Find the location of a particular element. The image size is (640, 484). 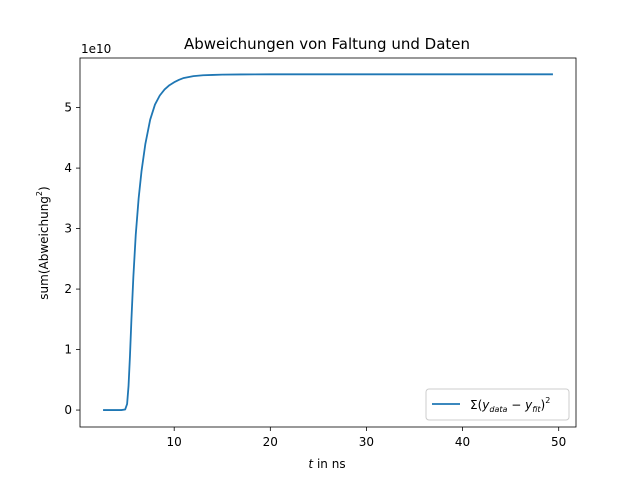

x-tick-label: 10 is located at coordinates (174, 442).